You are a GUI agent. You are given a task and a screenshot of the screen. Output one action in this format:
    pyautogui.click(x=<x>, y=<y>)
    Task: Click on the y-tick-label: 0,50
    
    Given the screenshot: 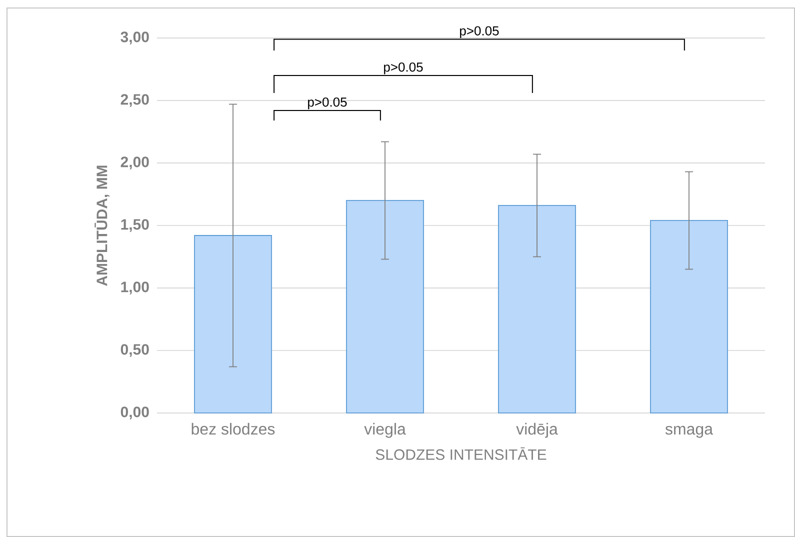 What is the action you would take?
    pyautogui.click(x=134, y=350)
    